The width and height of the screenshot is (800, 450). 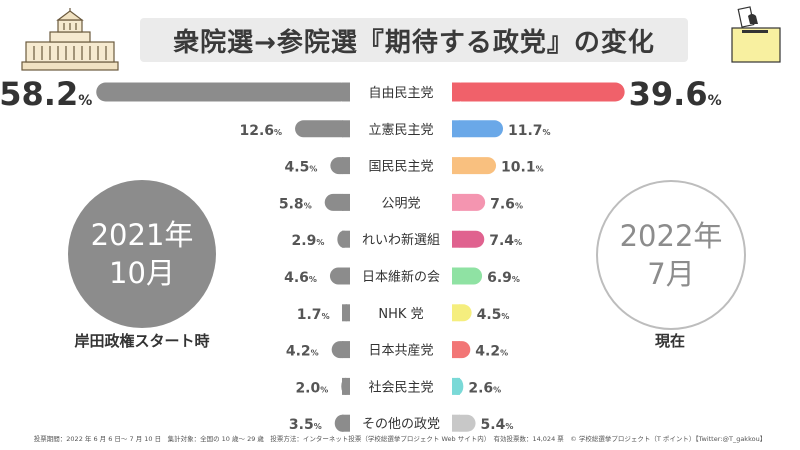 What do you see at coordinates (675, 94) in the screenshot?
I see `value-2022-0: 39.6%` at bounding box center [675, 94].